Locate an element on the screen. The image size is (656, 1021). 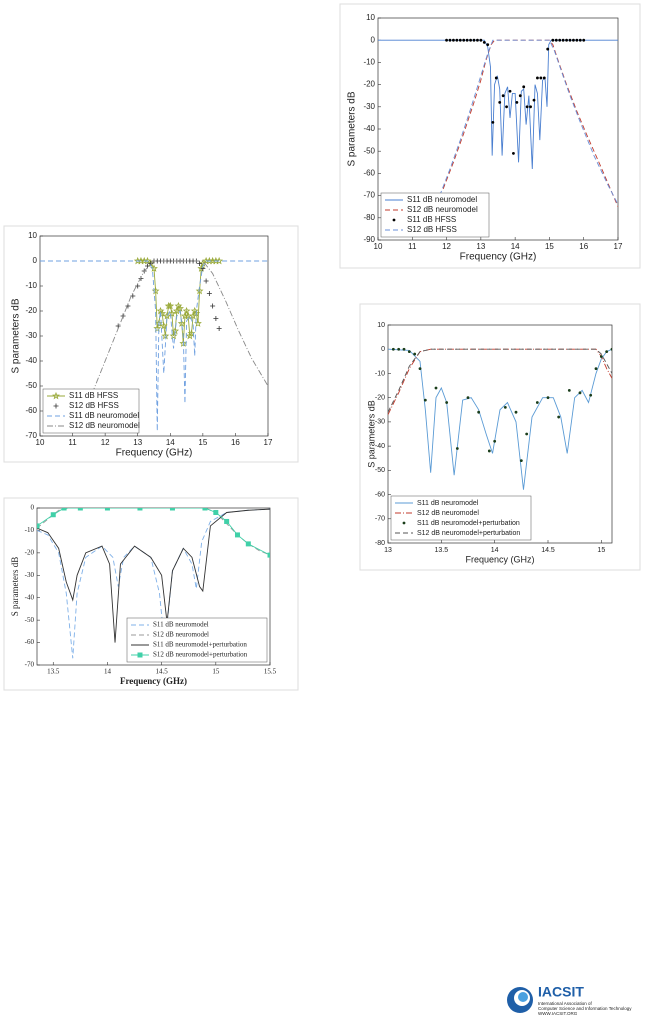
logo-url: WWW.IACSIT.ORG is located at coordinates (558, 1013).